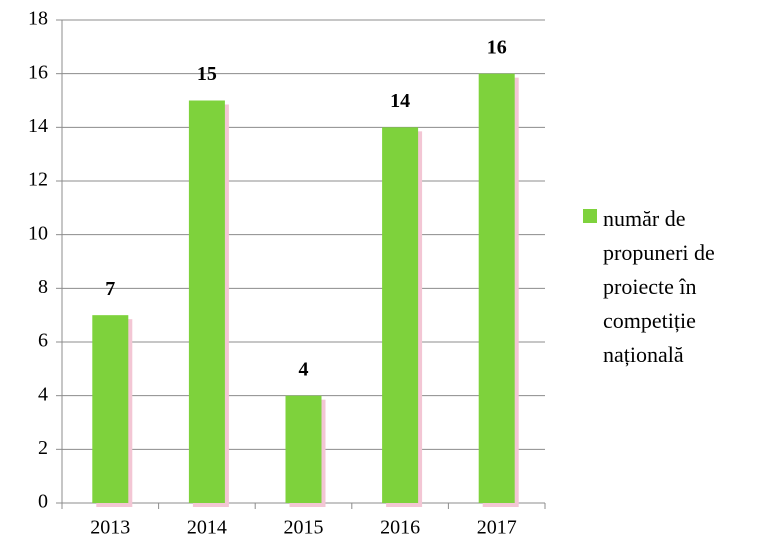 The width and height of the screenshot is (761, 547). What do you see at coordinates (43, 448) in the screenshot?
I see `y-tick-label: 2` at bounding box center [43, 448].